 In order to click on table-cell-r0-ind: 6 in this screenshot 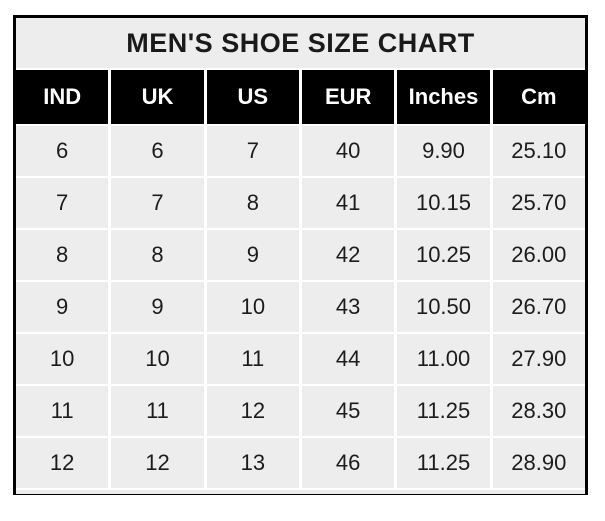, I will do `click(62, 151)`.